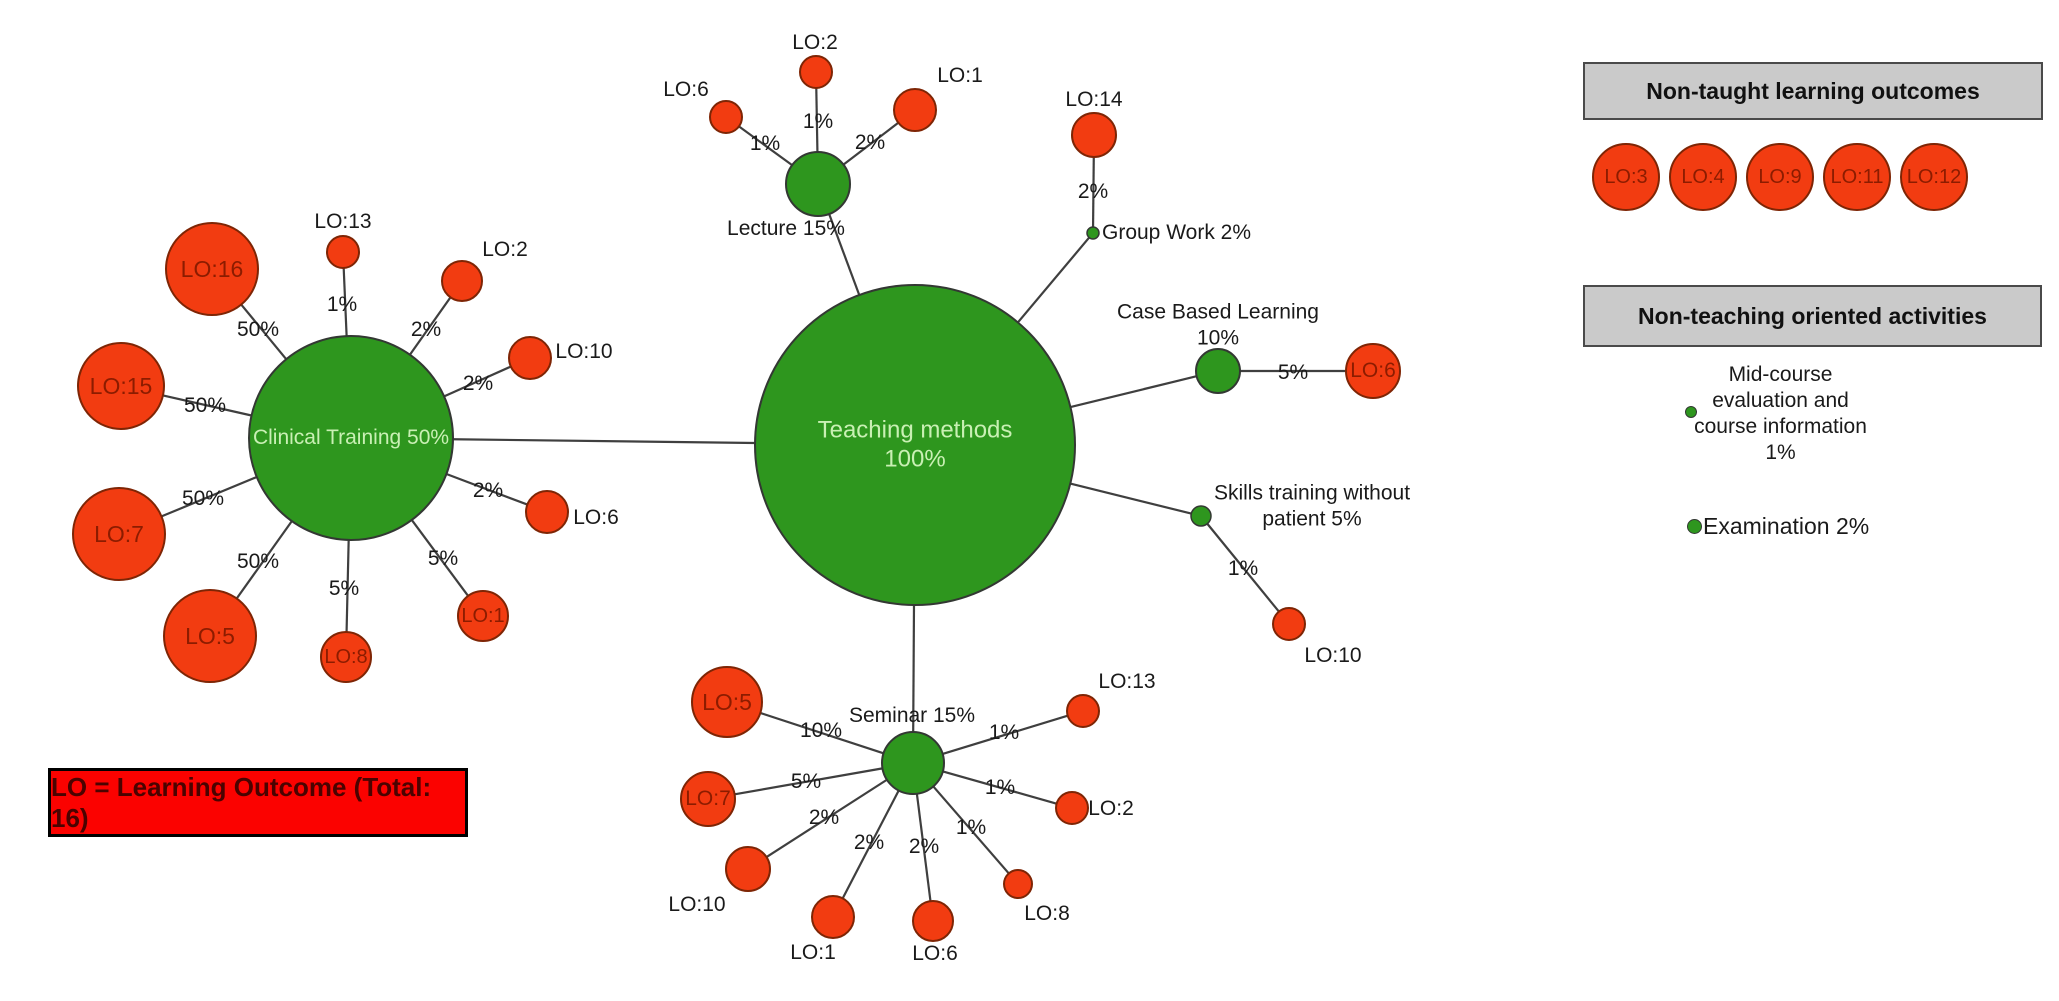  I want to click on node-m-lo1, so click(833, 917).